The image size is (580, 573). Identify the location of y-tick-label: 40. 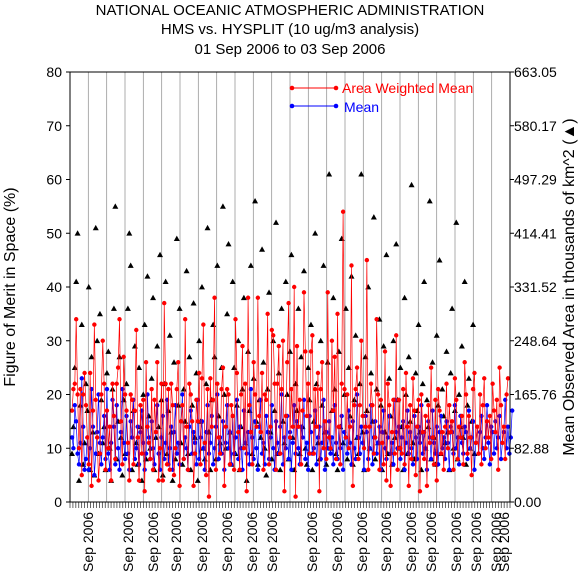
(54, 287).